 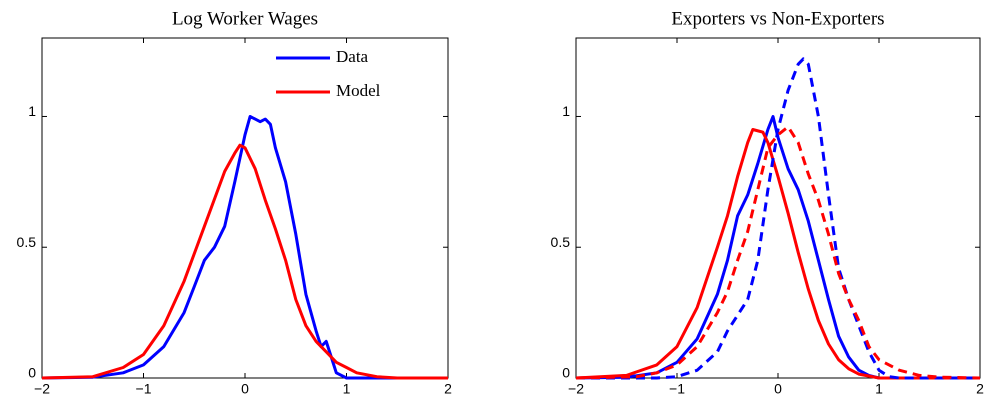 I want to click on chart-title: Exporters vs Non-Exporters, so click(x=777, y=18).